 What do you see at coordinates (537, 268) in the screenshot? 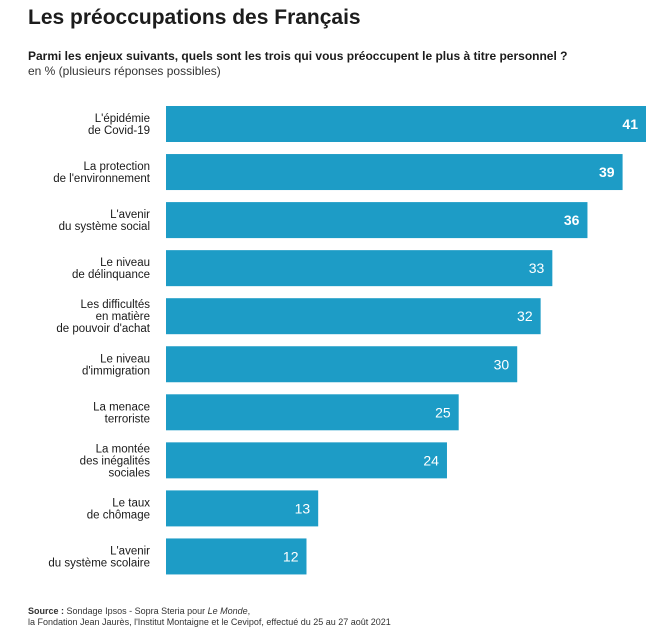
I see `bar-value-label: 33` at bounding box center [537, 268].